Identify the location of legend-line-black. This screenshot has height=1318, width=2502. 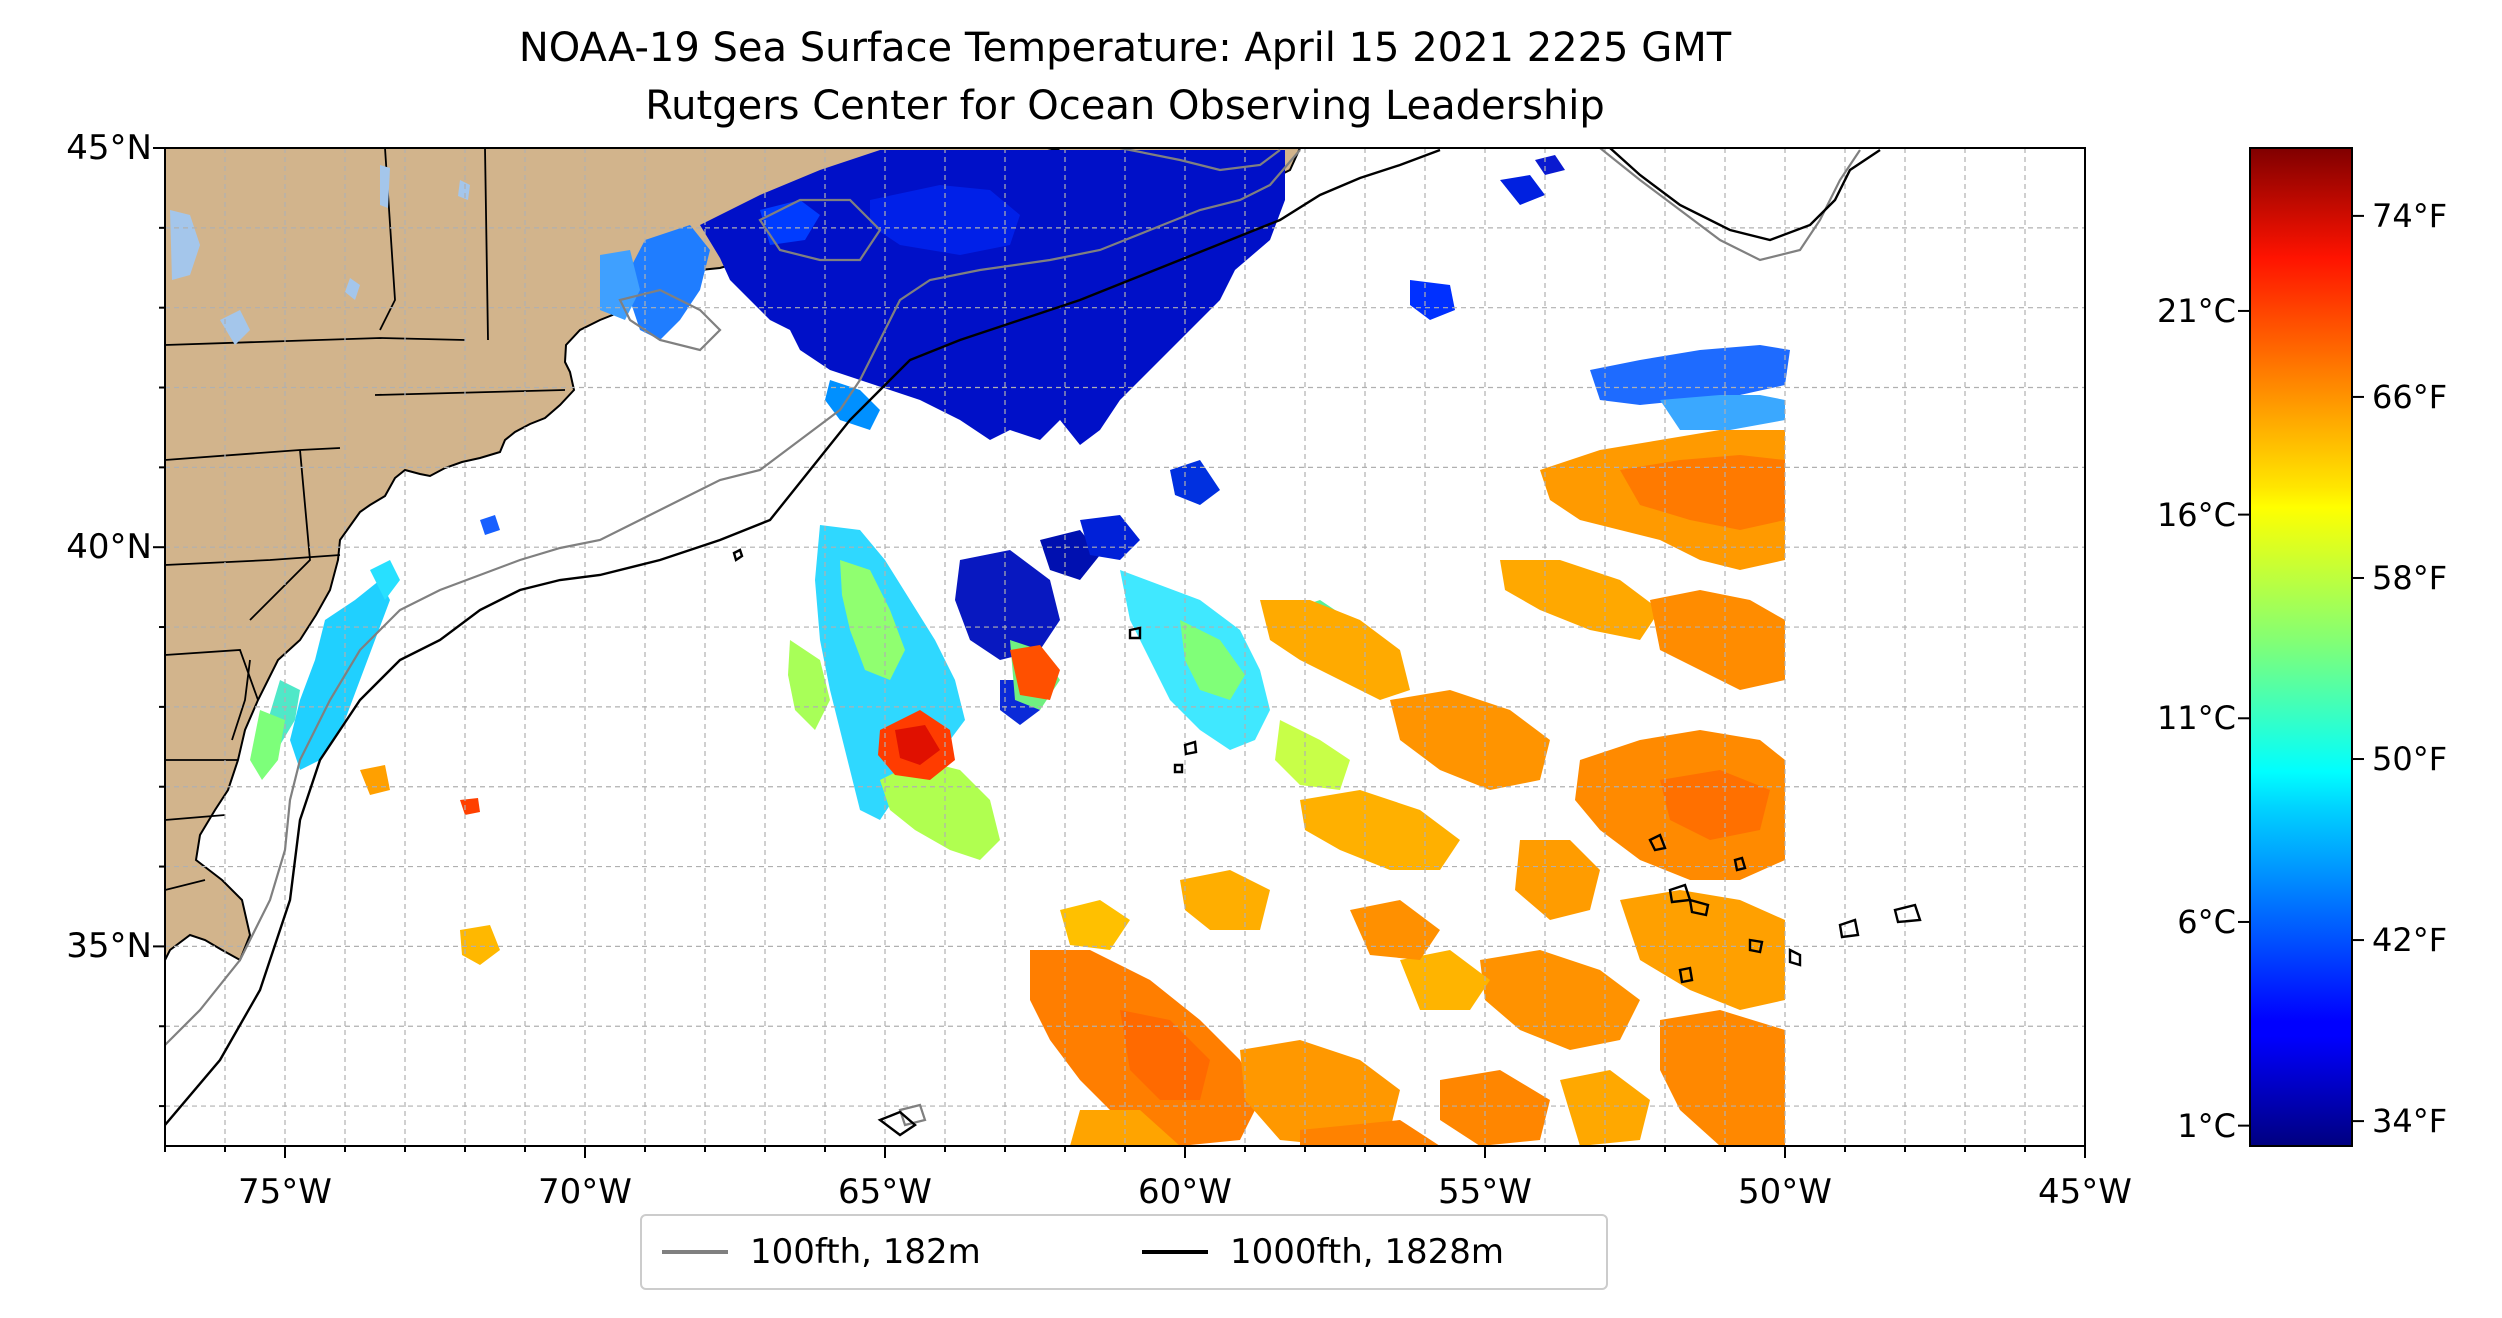
(1175, 1252).